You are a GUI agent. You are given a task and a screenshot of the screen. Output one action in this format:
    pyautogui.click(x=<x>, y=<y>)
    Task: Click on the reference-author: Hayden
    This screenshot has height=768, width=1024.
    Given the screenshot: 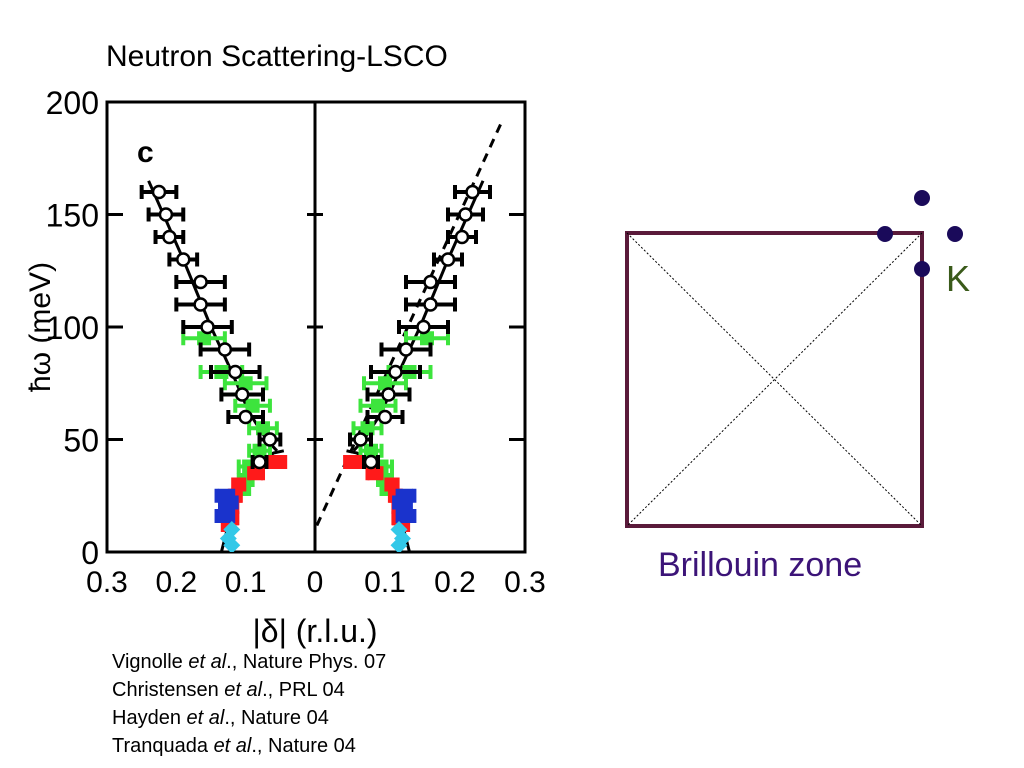 What is the action you would take?
    pyautogui.click(x=149, y=718)
    